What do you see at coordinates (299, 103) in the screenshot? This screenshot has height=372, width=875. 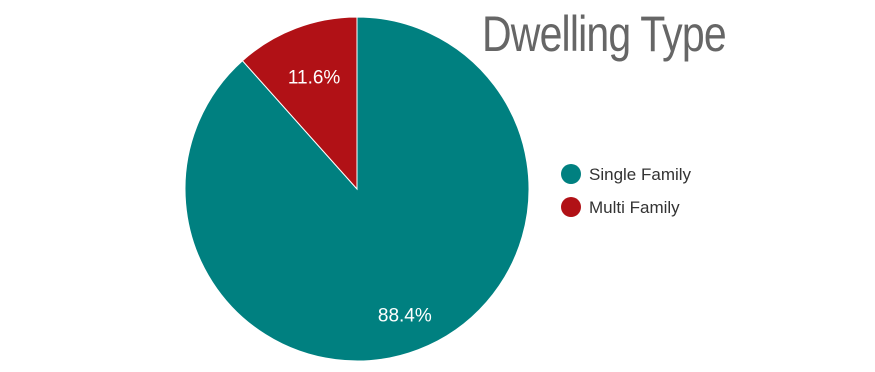 I see `pie-slice-multi-family` at bounding box center [299, 103].